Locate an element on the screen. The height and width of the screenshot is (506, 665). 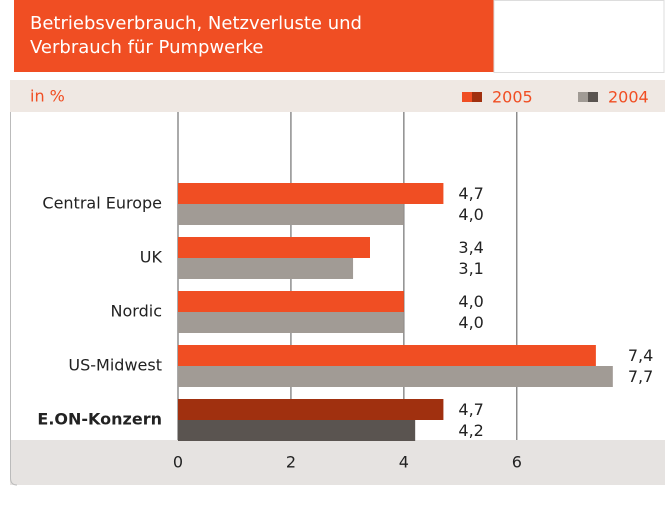
value-label: 7,4 is located at coordinates (640, 355).